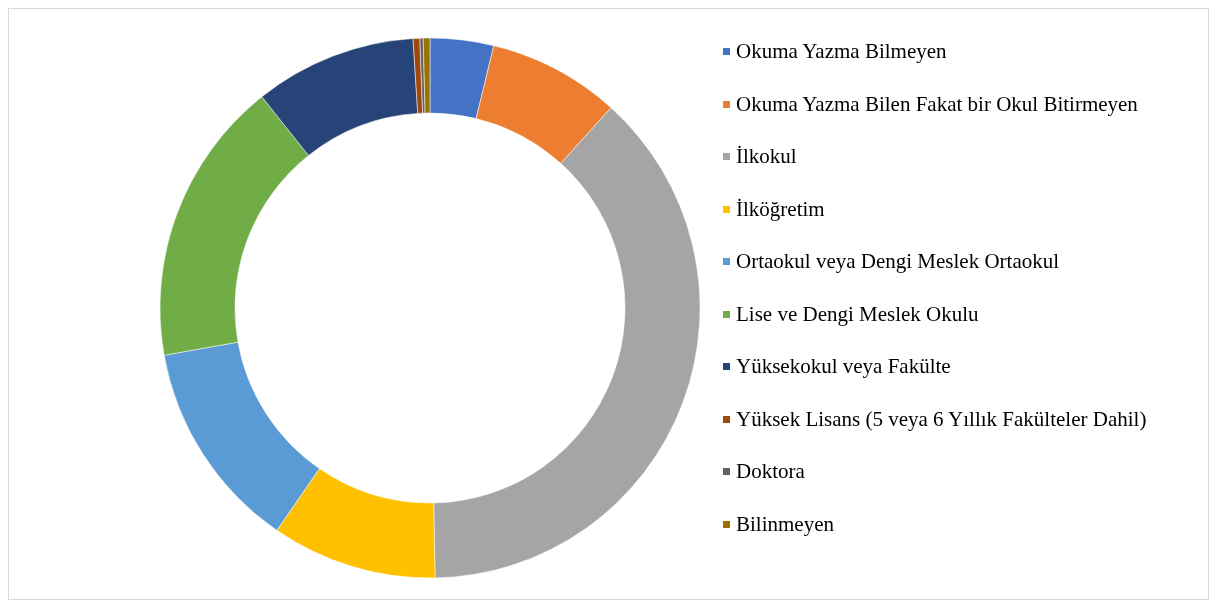  I want to click on legend-label: Doktora, so click(770, 471).